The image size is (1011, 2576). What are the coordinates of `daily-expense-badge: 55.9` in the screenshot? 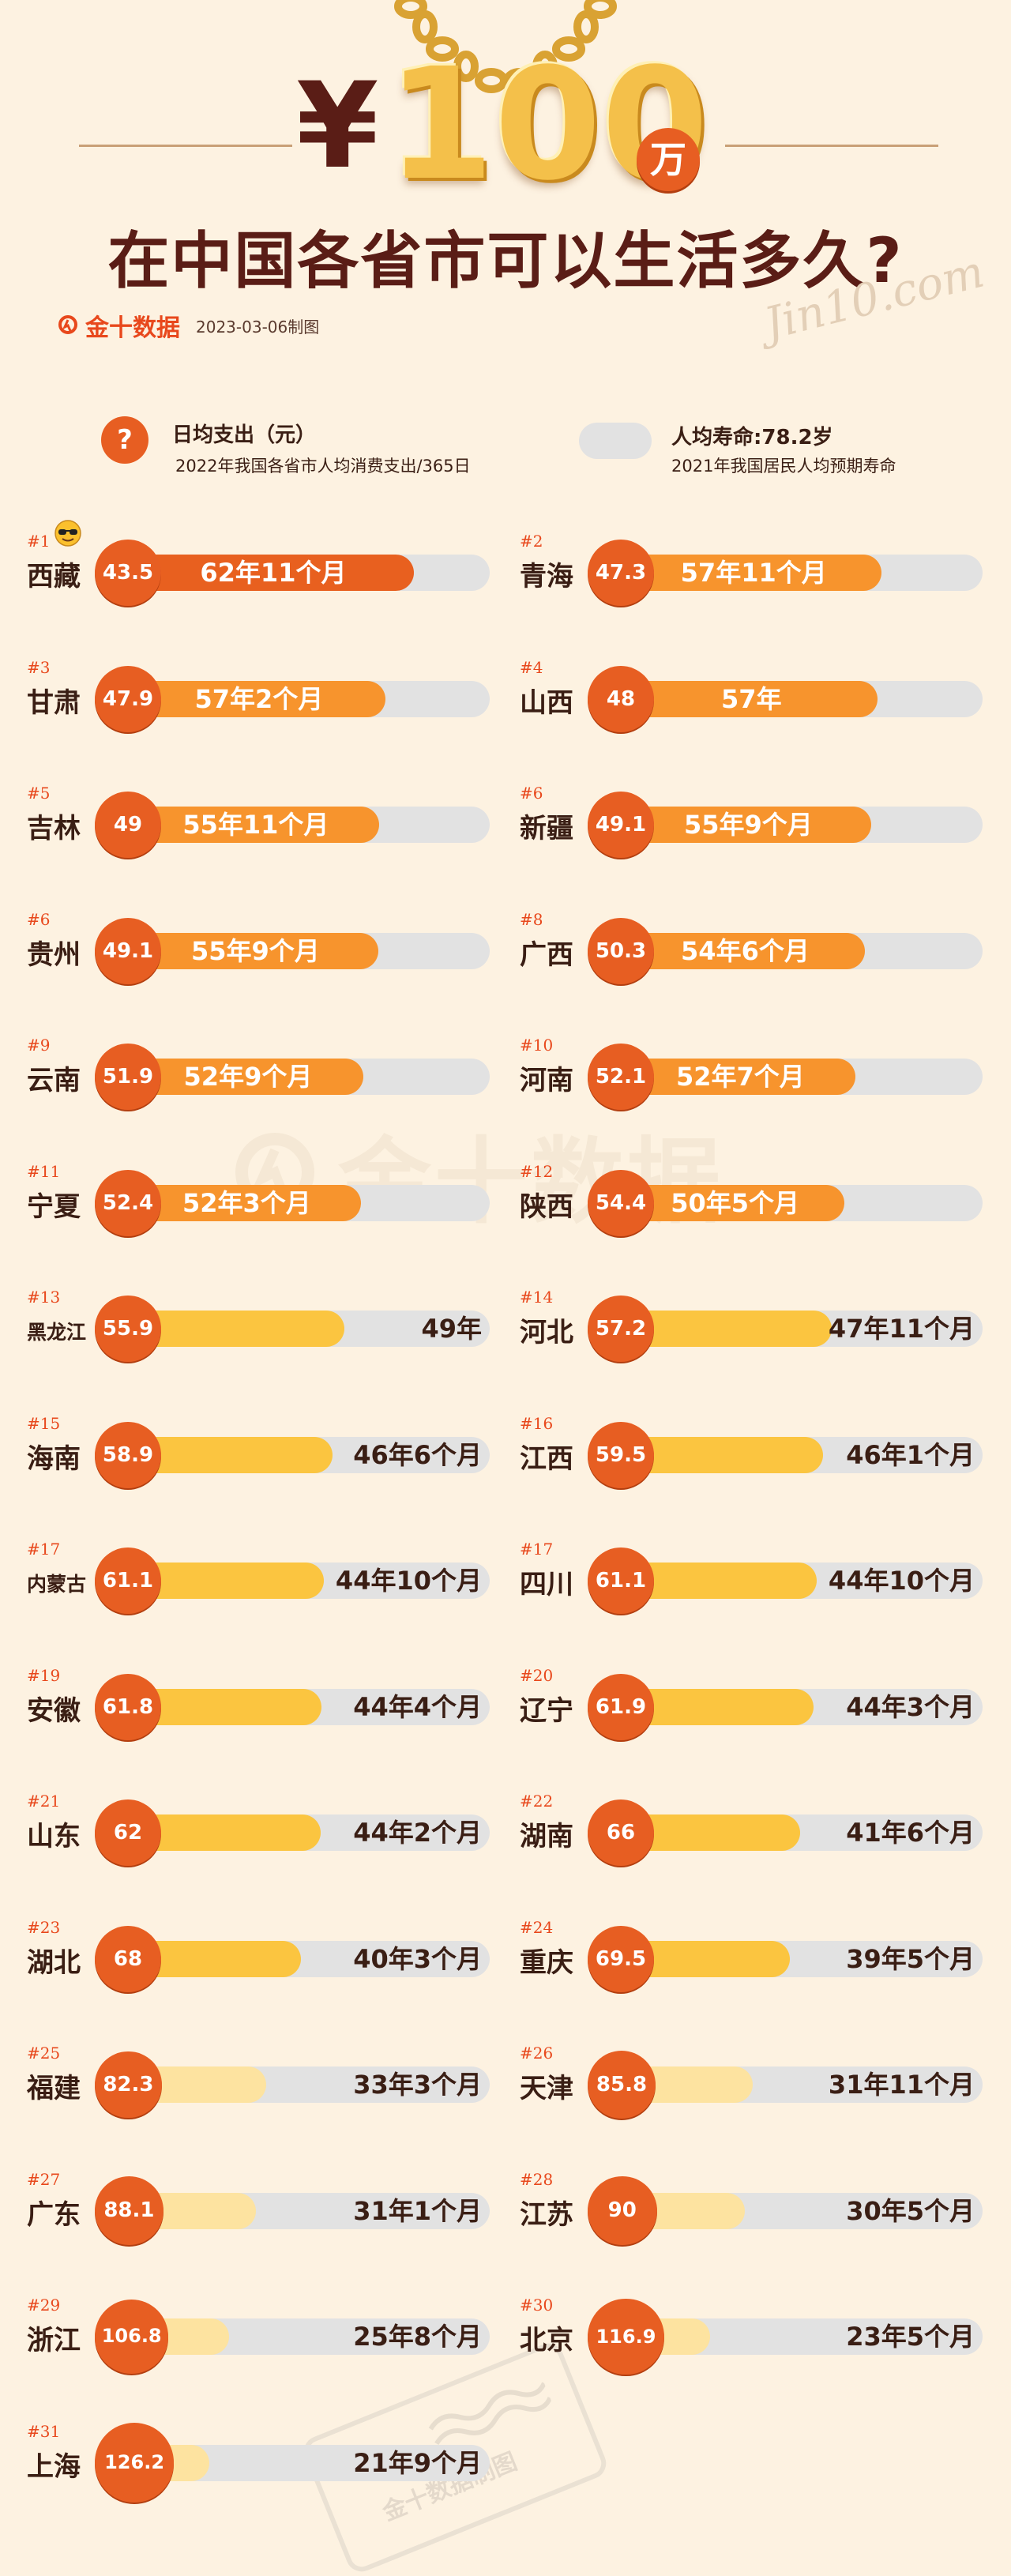 It's located at (128, 1329).